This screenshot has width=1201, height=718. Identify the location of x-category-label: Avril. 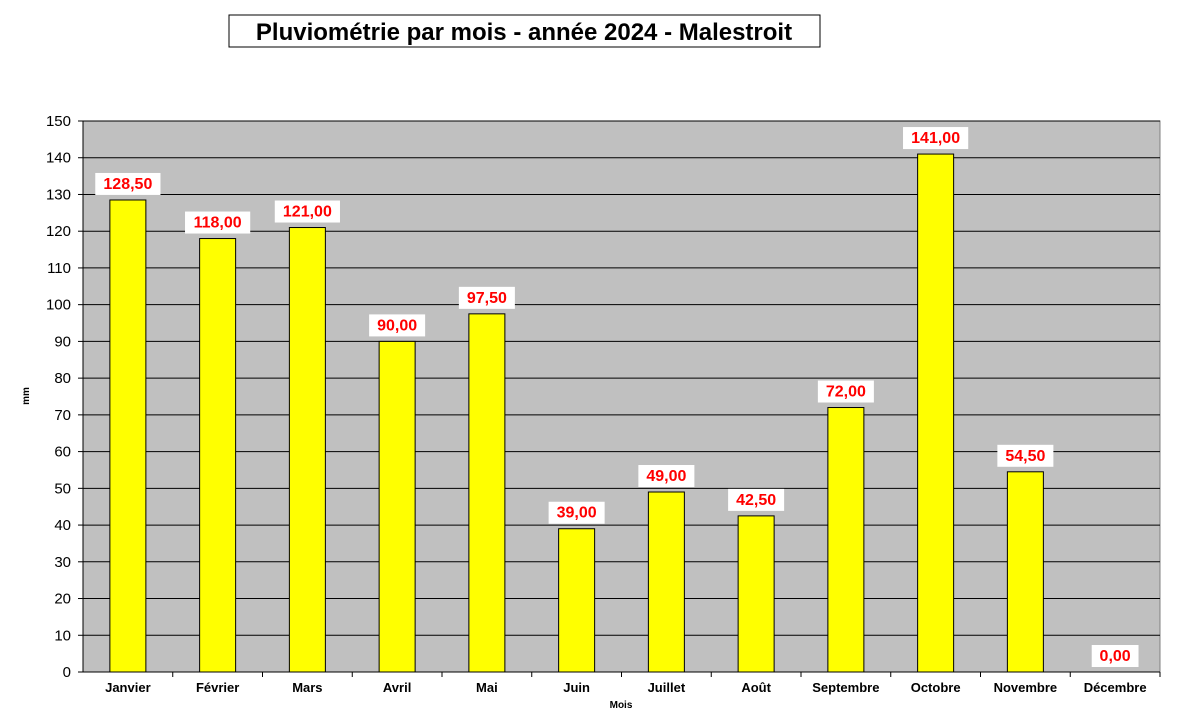
(397, 687).